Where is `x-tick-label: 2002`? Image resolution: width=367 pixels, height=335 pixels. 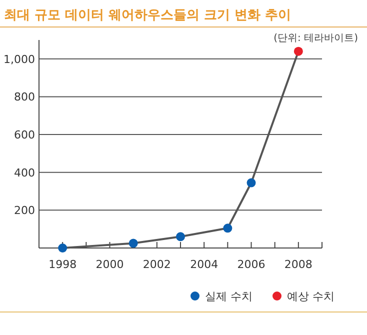
x-tick-label: 2002 is located at coordinates (156, 264).